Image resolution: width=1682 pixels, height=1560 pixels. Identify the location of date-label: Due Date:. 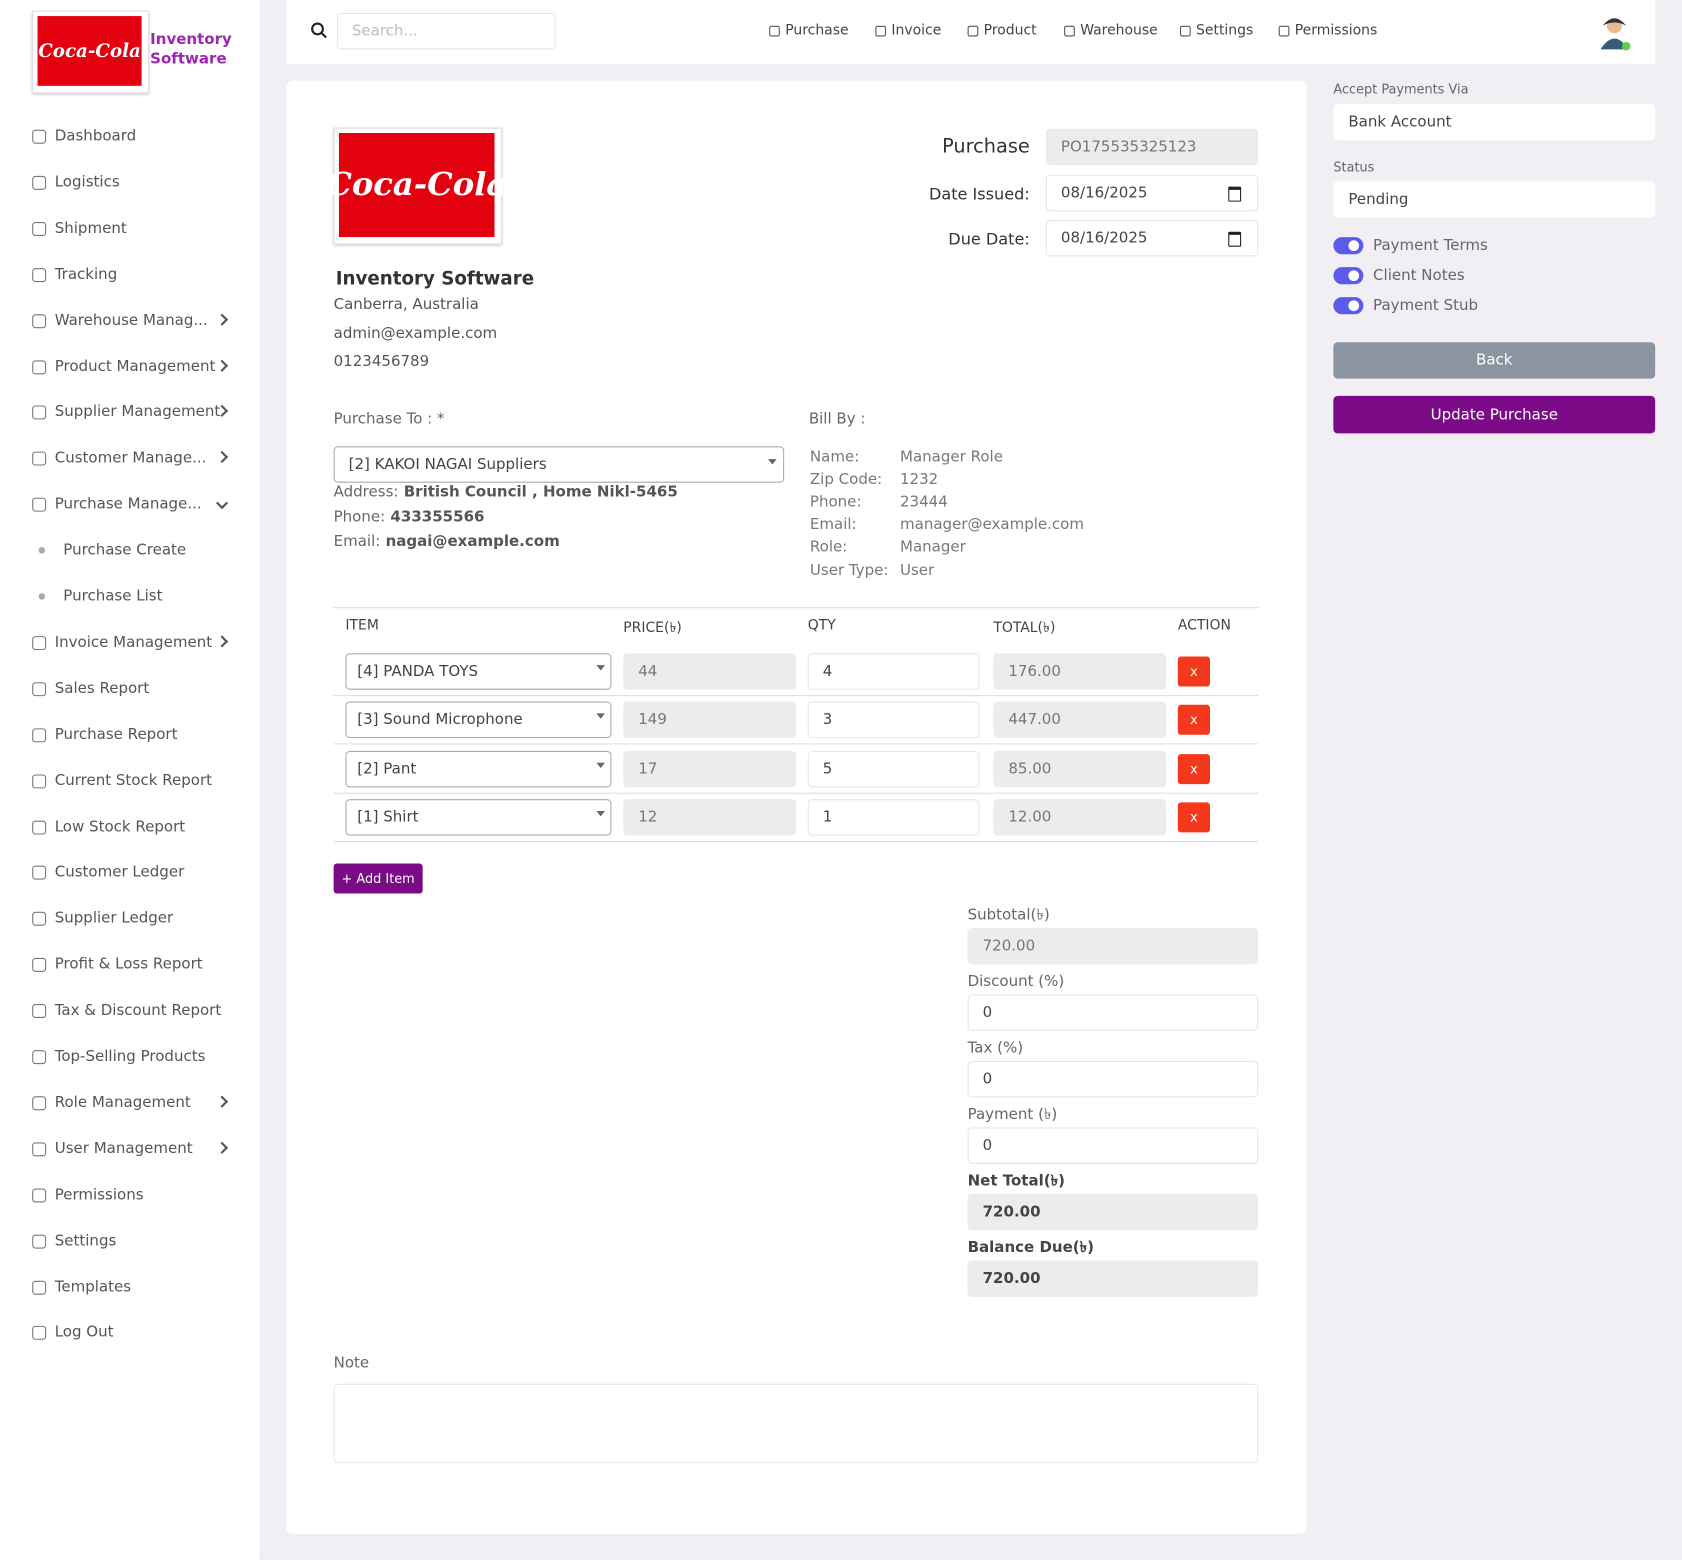
(989, 239).